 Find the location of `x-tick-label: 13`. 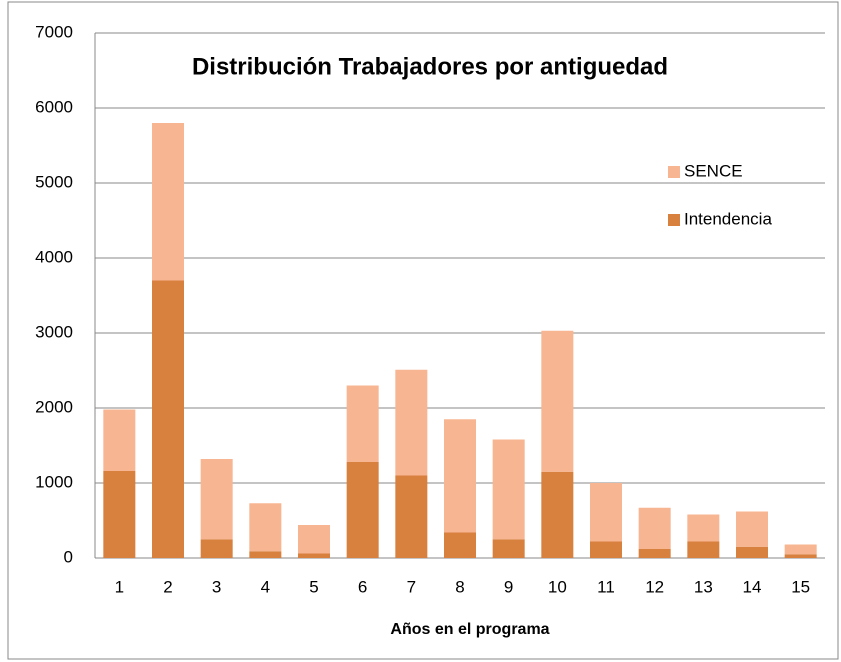

x-tick-label: 13 is located at coordinates (703, 586).